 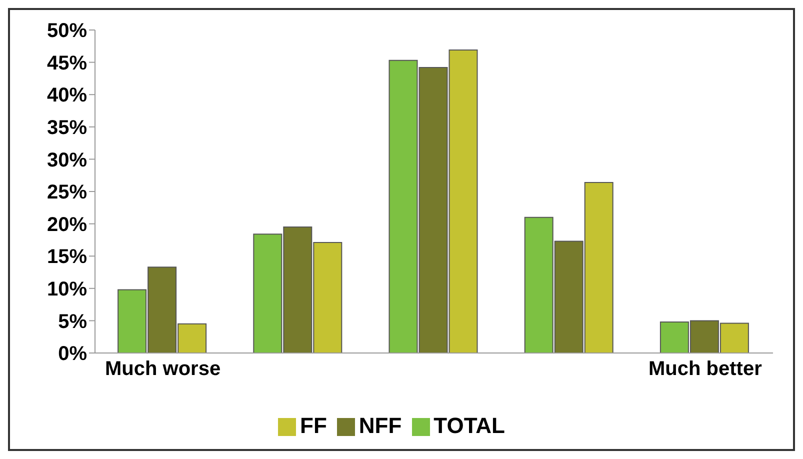 I want to click on y-tick-label: 25%, so click(x=67, y=193).